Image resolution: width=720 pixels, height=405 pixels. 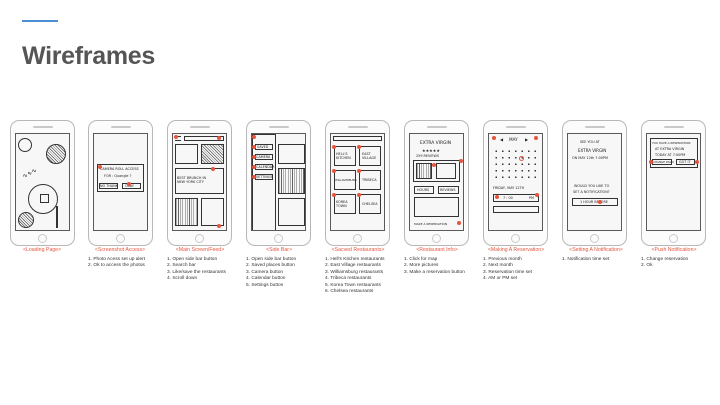 What do you see at coordinates (120, 178) in the screenshot?
I see `sketch-alert-box` at bounding box center [120, 178].